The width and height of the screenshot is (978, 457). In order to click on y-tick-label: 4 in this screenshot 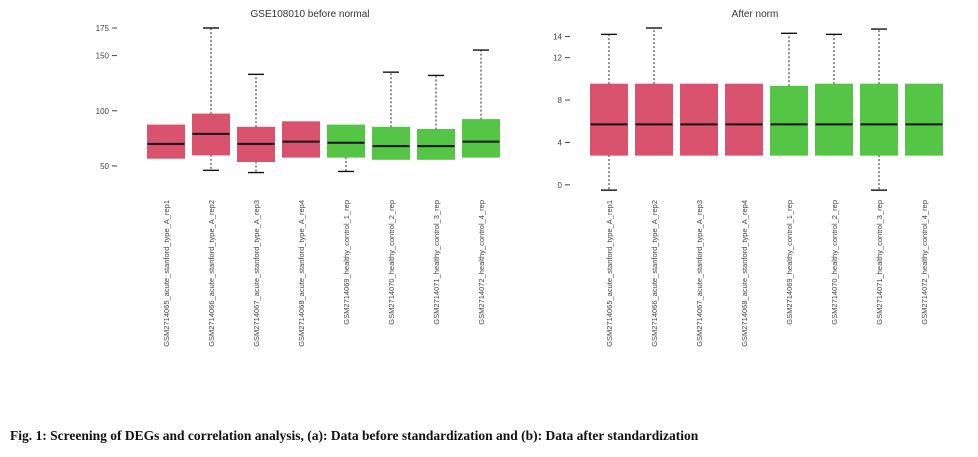, I will do `click(560, 142)`.